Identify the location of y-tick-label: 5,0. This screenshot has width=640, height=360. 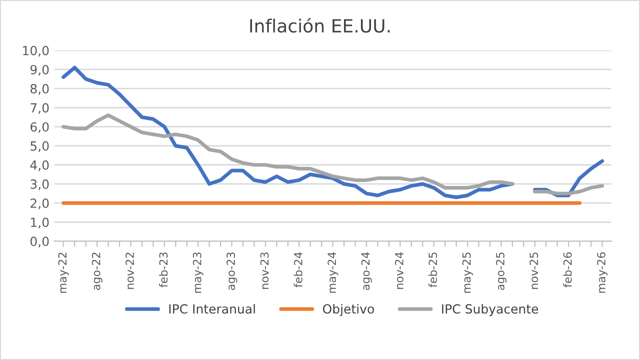
(39, 146).